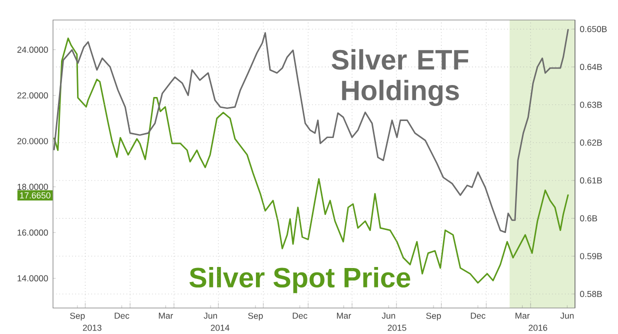 The width and height of the screenshot is (618, 334). What do you see at coordinates (593, 29) in the screenshot?
I see `y2-tick-label: 0.650B` at bounding box center [593, 29].